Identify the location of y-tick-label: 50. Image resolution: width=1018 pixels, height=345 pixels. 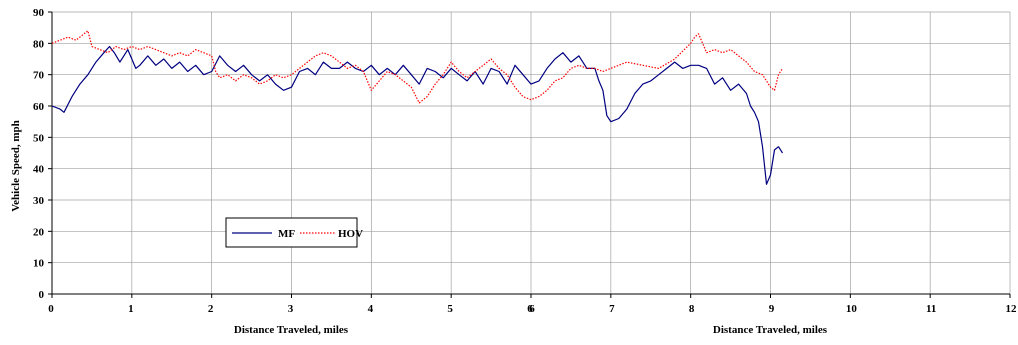
(39, 138).